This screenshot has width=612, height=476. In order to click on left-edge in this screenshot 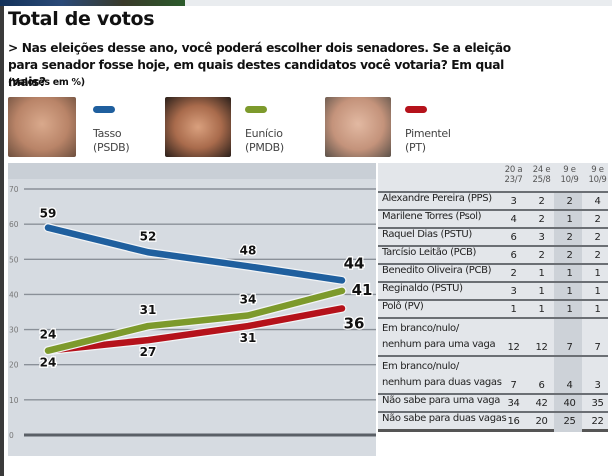, I will do `click(2, 241)`.